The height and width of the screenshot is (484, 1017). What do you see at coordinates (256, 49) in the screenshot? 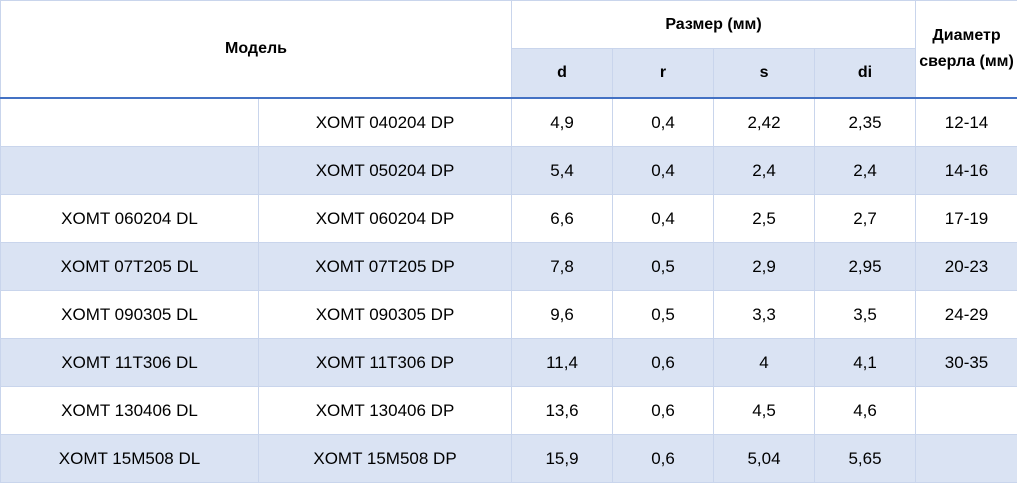
I see `header-model: Модель` at bounding box center [256, 49].